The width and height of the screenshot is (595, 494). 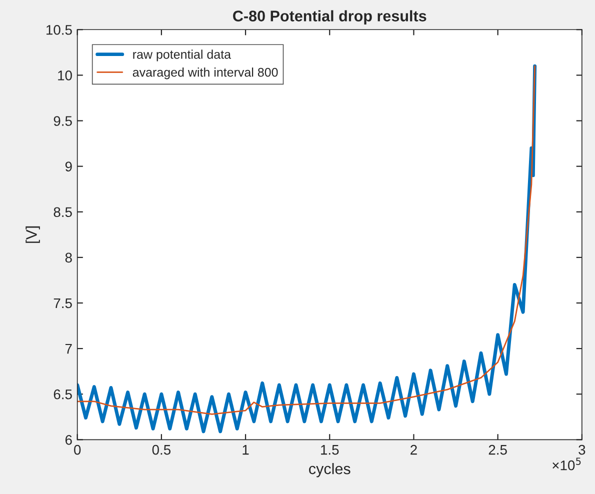 I want to click on x-tick-label: 0, so click(x=77, y=449).